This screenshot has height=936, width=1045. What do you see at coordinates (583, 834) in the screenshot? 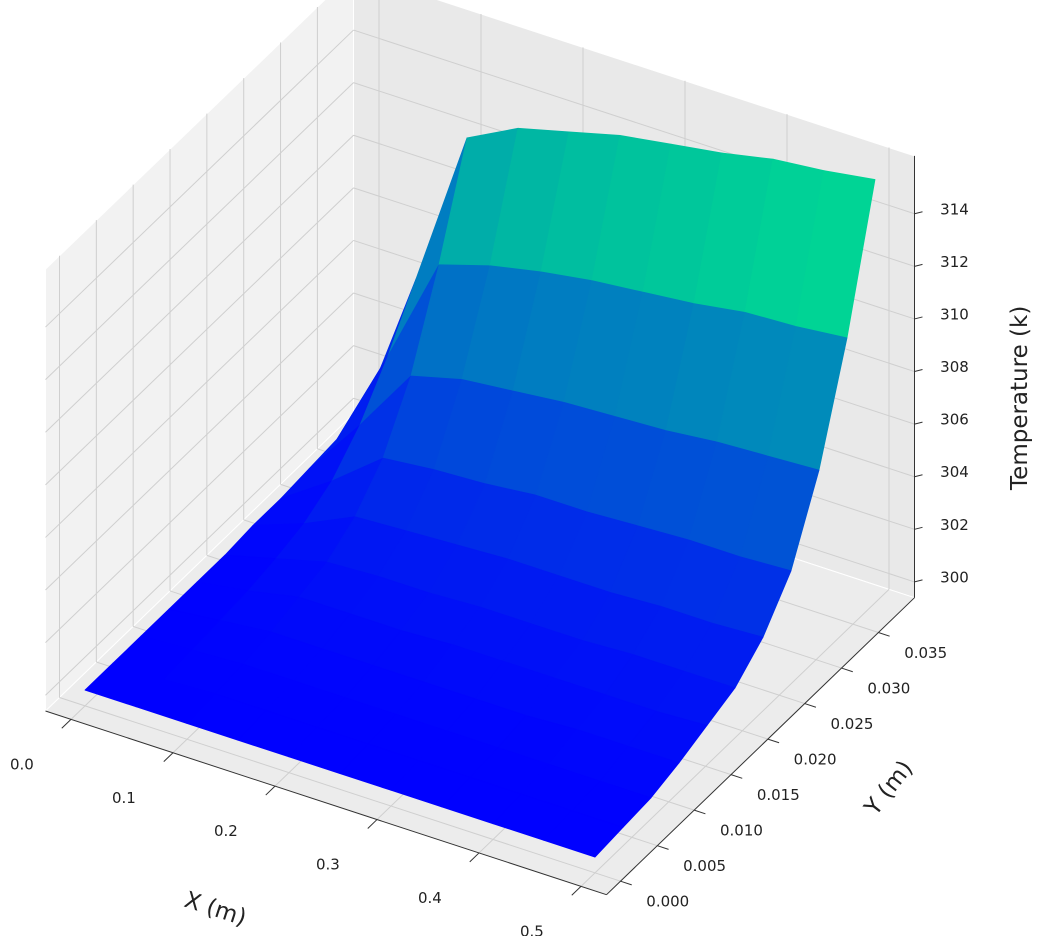
I see `surface-cell` at bounding box center [583, 834].